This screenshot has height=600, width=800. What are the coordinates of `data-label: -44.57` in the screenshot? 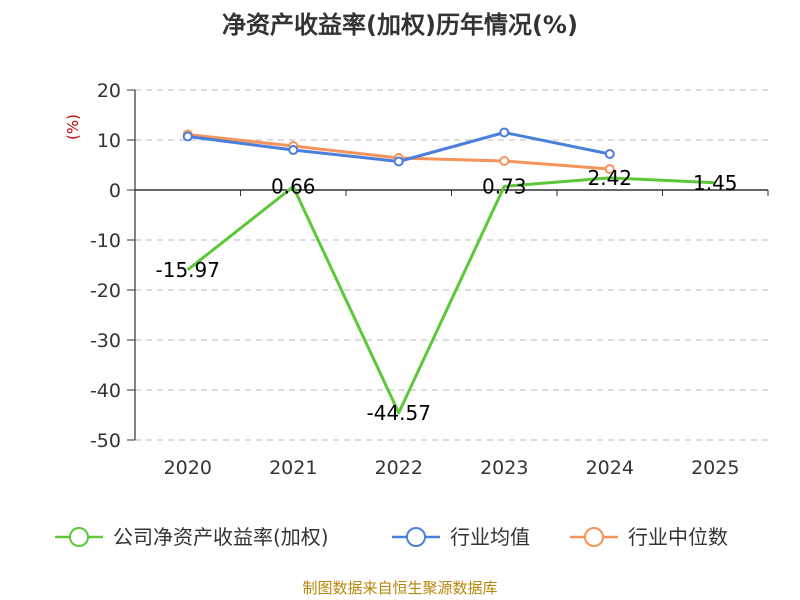 It's located at (399, 413).